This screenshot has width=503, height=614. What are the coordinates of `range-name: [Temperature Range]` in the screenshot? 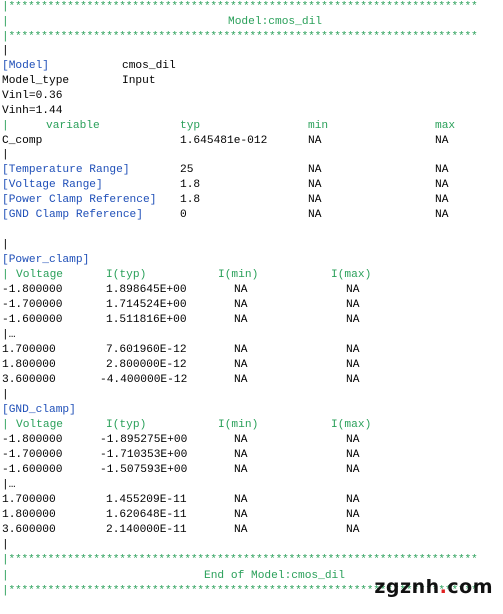 It's located at (66, 170).